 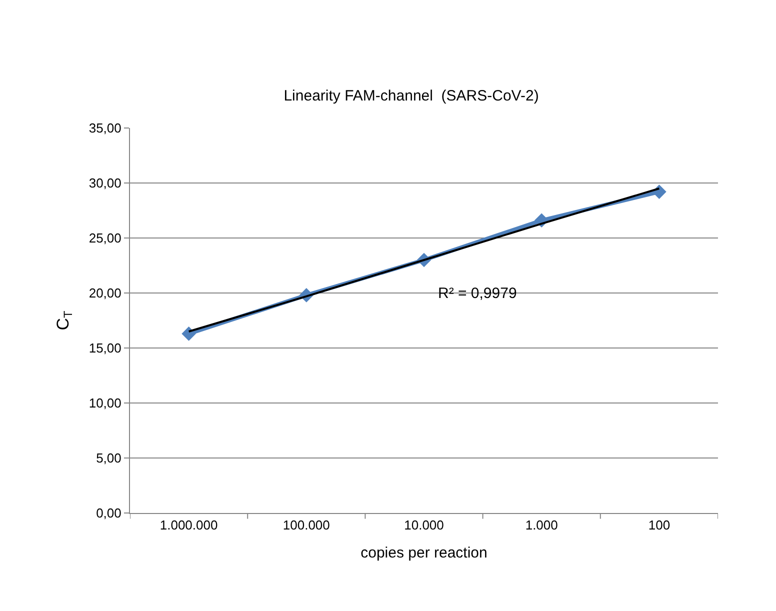 I want to click on x-tick-label: 1.000.000, so click(x=189, y=525).